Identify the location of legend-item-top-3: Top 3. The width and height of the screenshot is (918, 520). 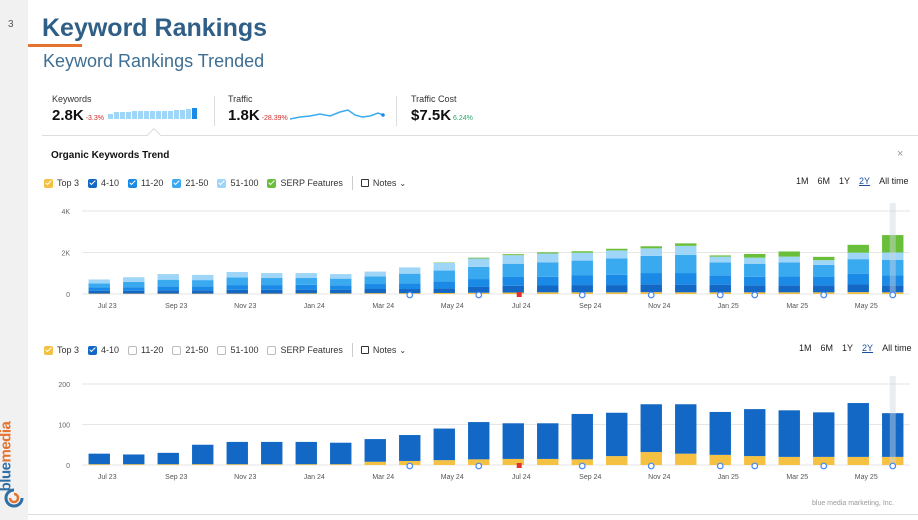
(61, 183).